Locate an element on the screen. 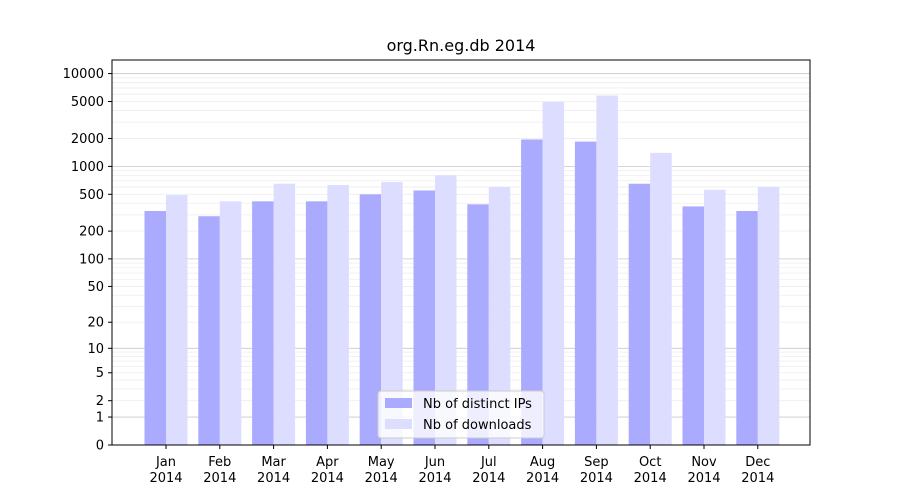 Image resolution: width=900 pixels, height=500 pixels. y-tick-label: 10000 is located at coordinates (83, 74).